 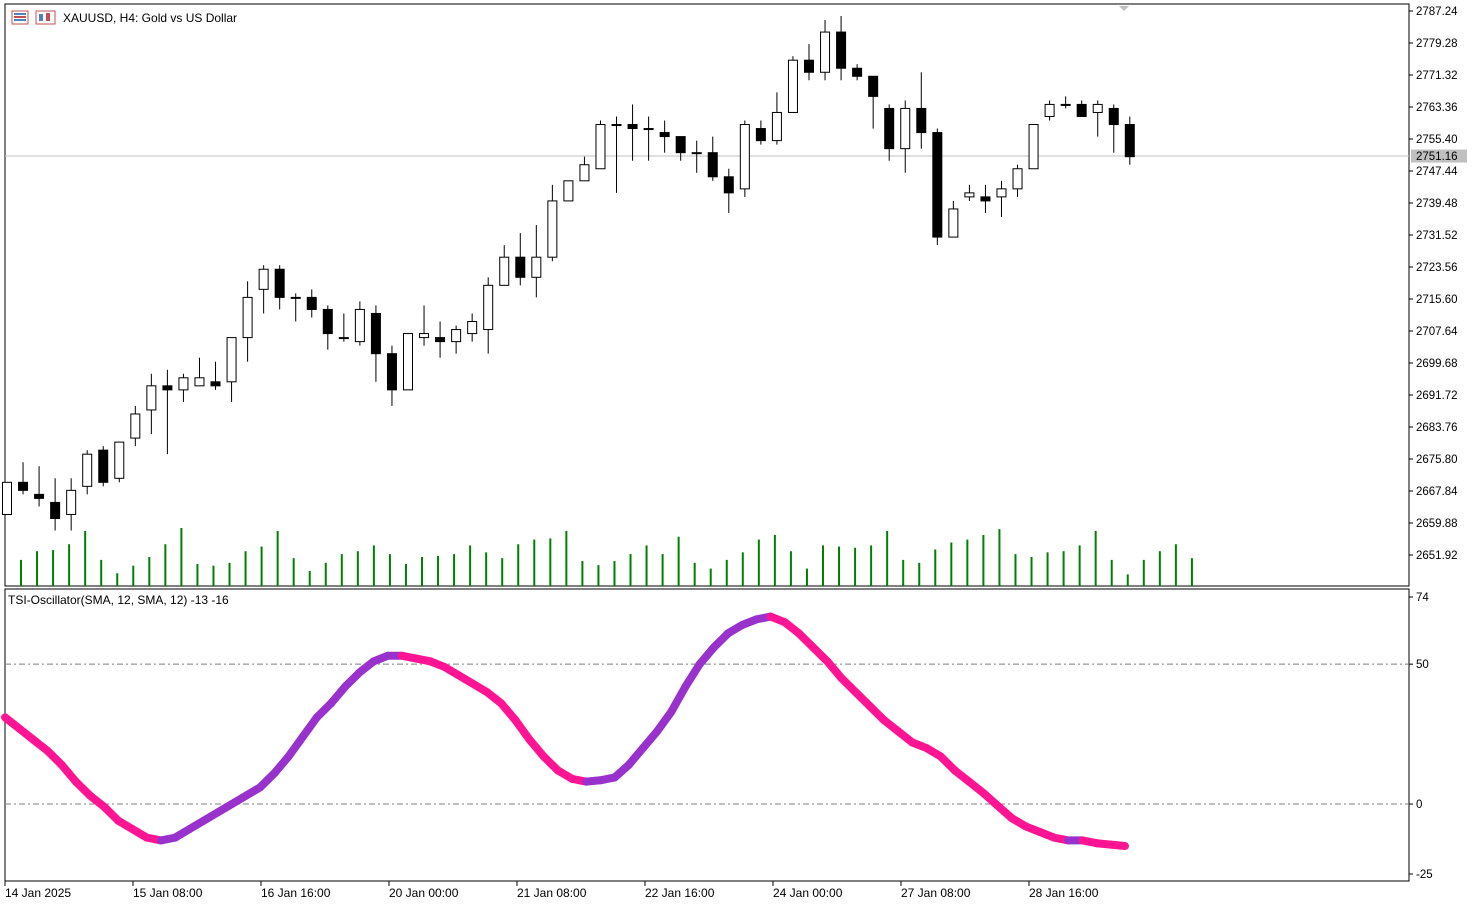 I want to click on volume-bars, so click(x=606, y=557).